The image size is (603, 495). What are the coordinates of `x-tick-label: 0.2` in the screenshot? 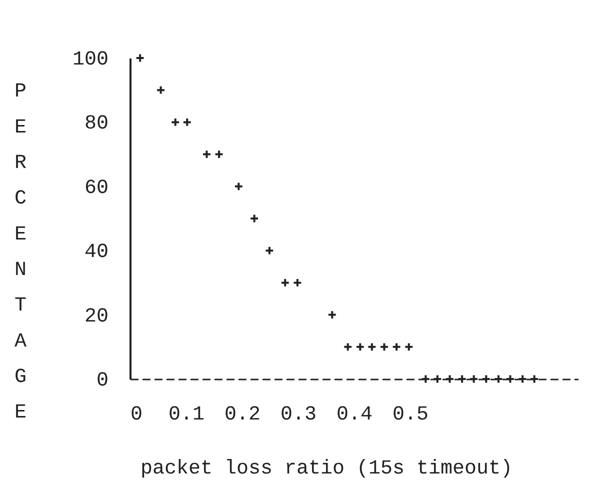 It's located at (242, 415).